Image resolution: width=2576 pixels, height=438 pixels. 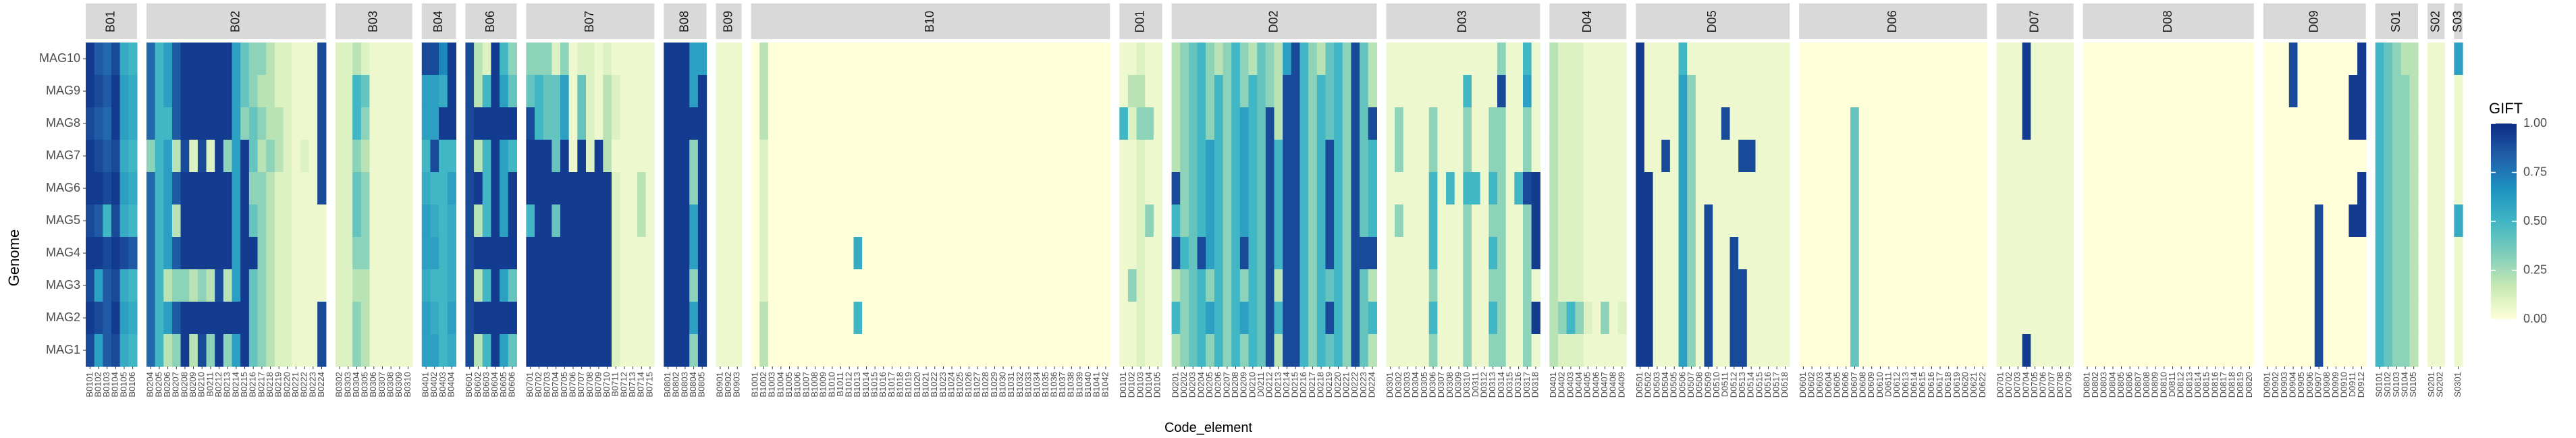 I want to click on x-tick-label: B0220, so click(x=286, y=385).